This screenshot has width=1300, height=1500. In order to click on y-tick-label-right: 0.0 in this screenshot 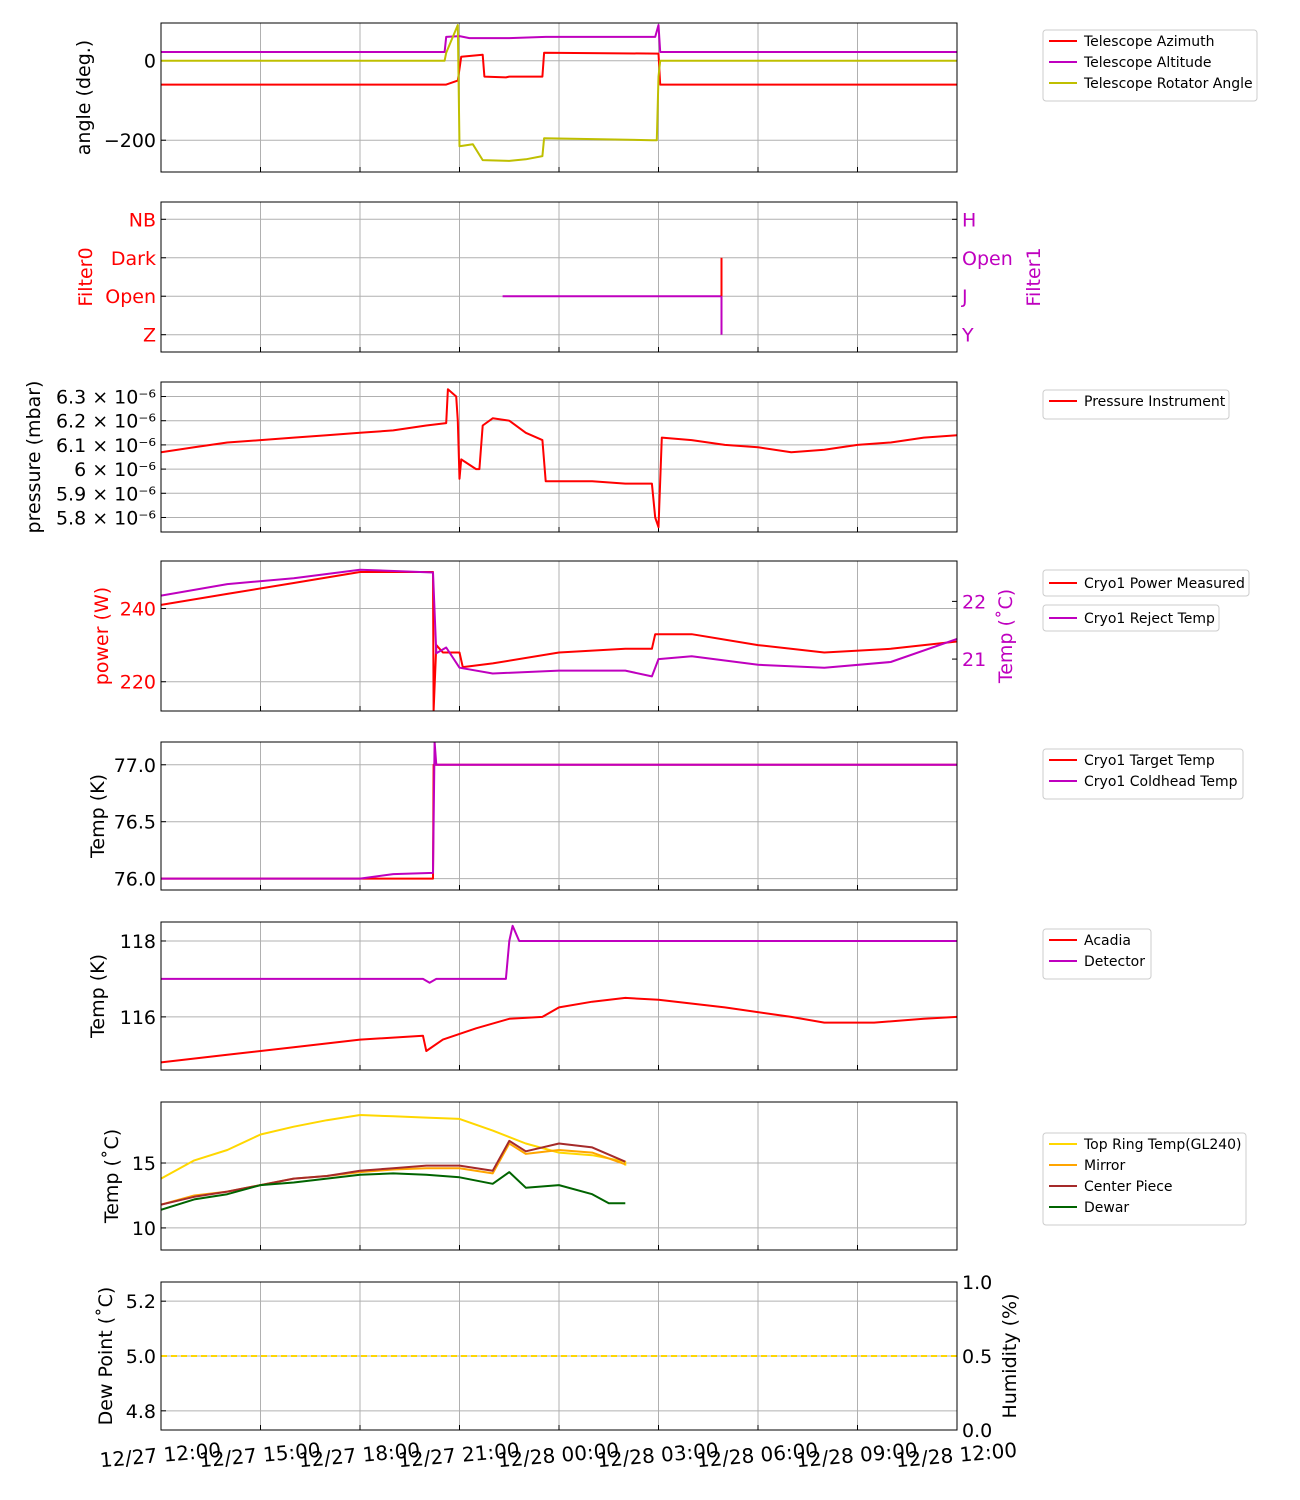, I will do `click(977, 1431)`.